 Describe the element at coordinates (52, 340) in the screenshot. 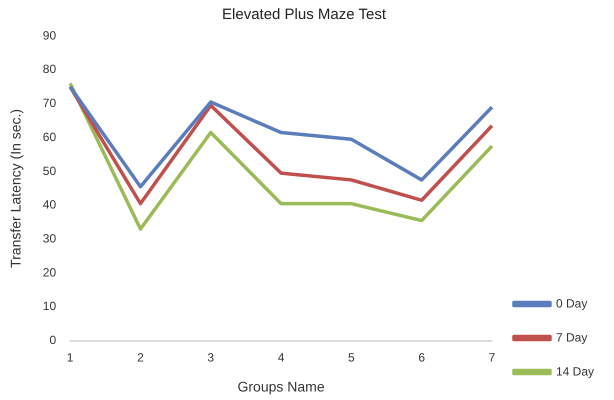

I see `y-tick-label: 0` at that location.